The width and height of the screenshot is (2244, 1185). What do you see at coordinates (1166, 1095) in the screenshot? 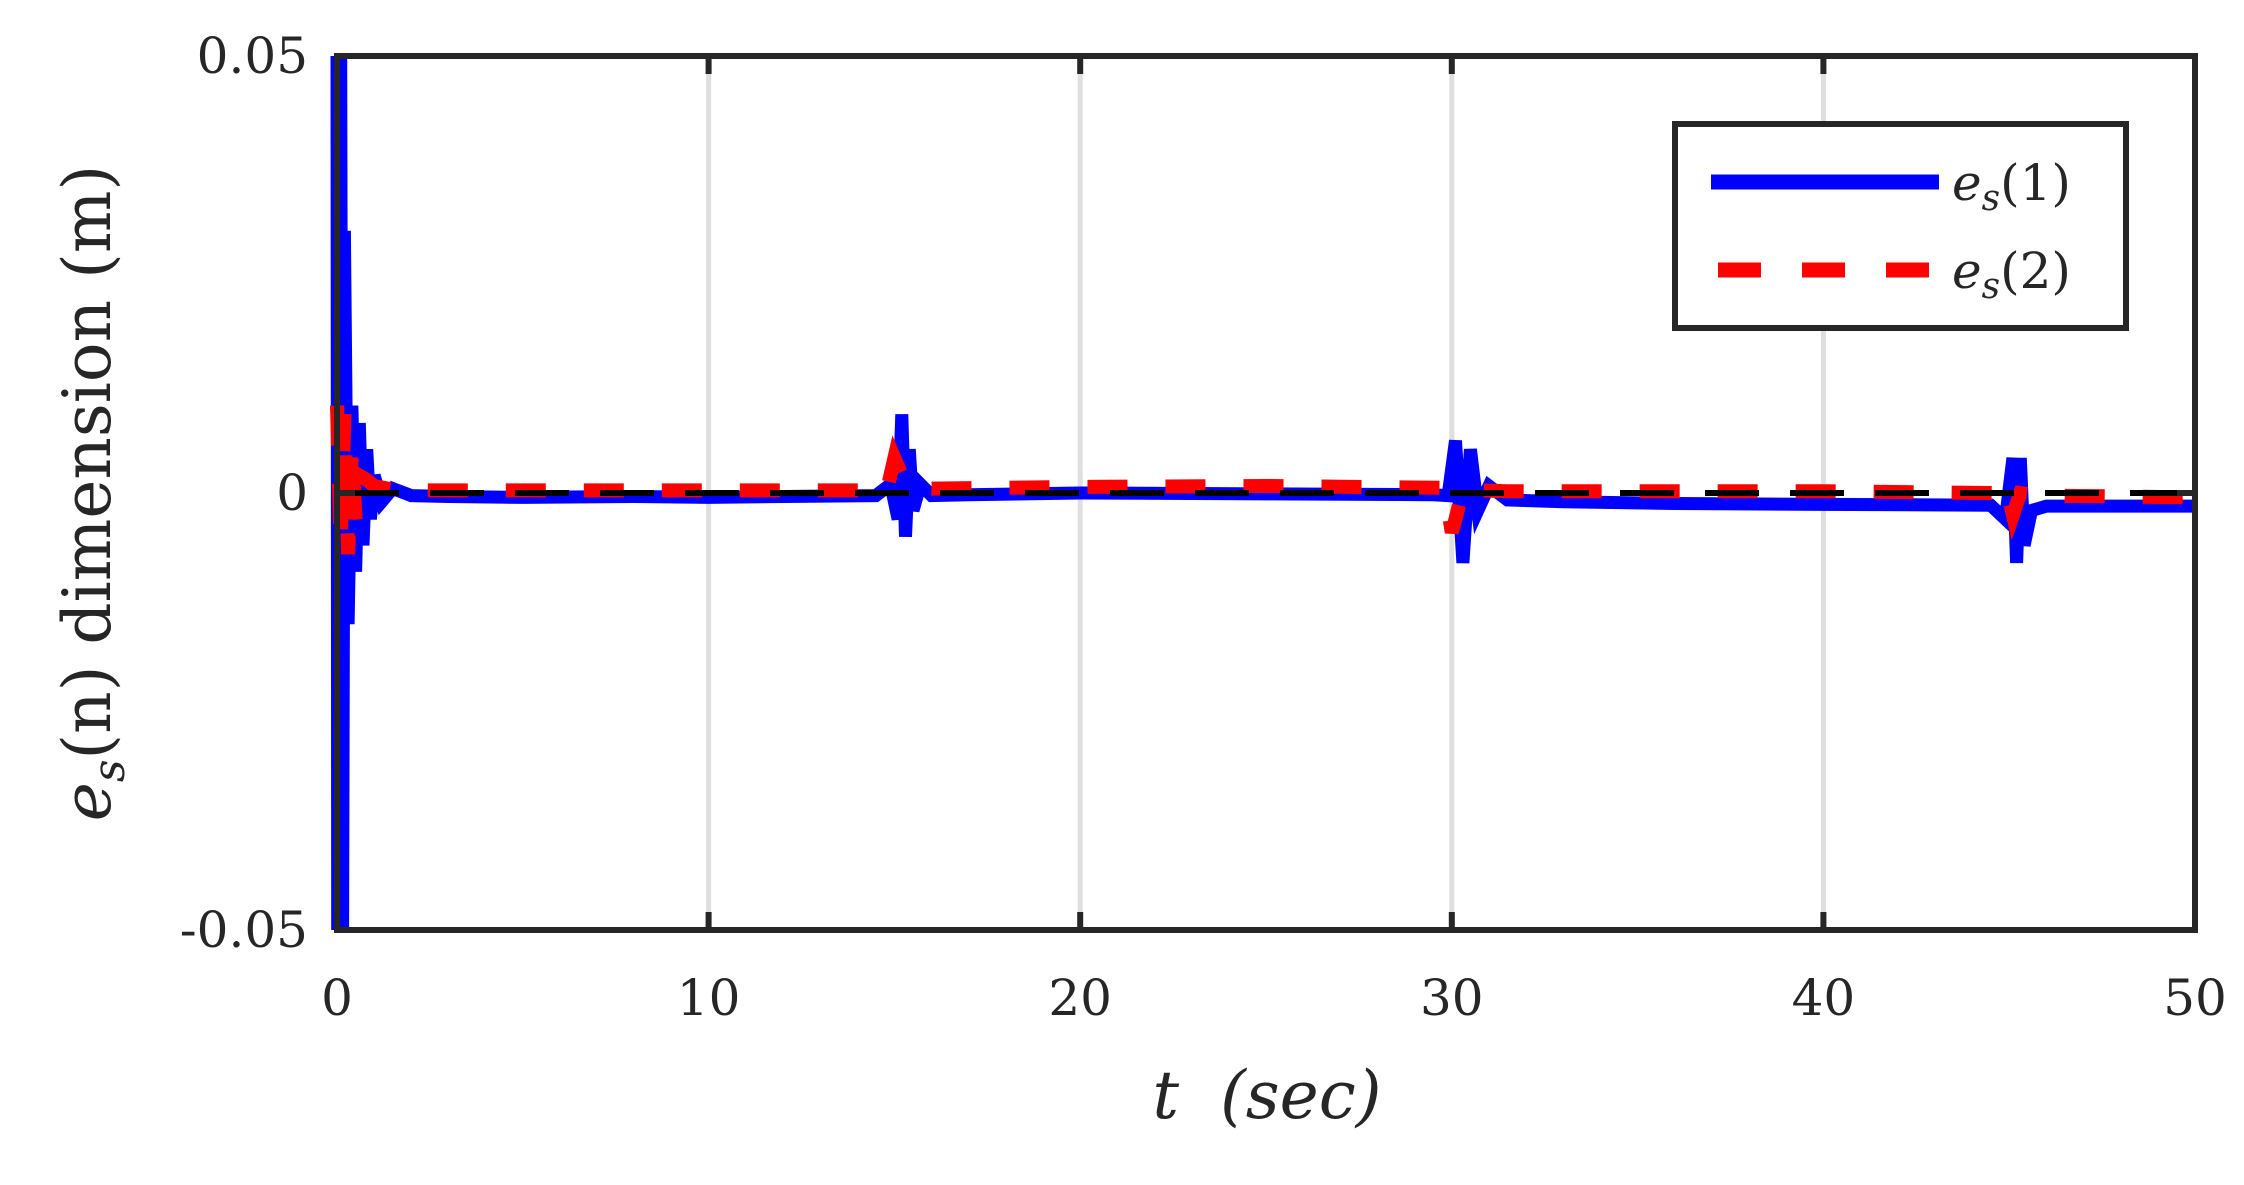
I see `x-axis-label-var: t` at bounding box center [1166, 1095].